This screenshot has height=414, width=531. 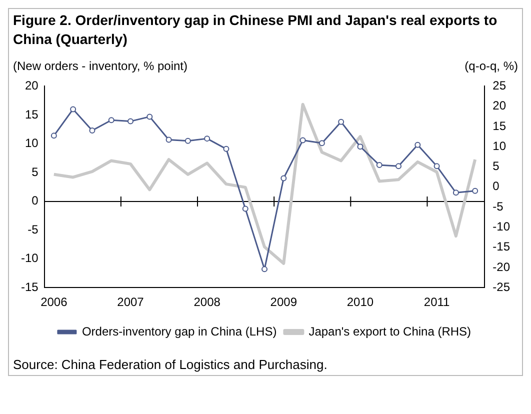 What do you see at coordinates (54, 302) in the screenshot?
I see `x-tick-label: 2006` at bounding box center [54, 302].